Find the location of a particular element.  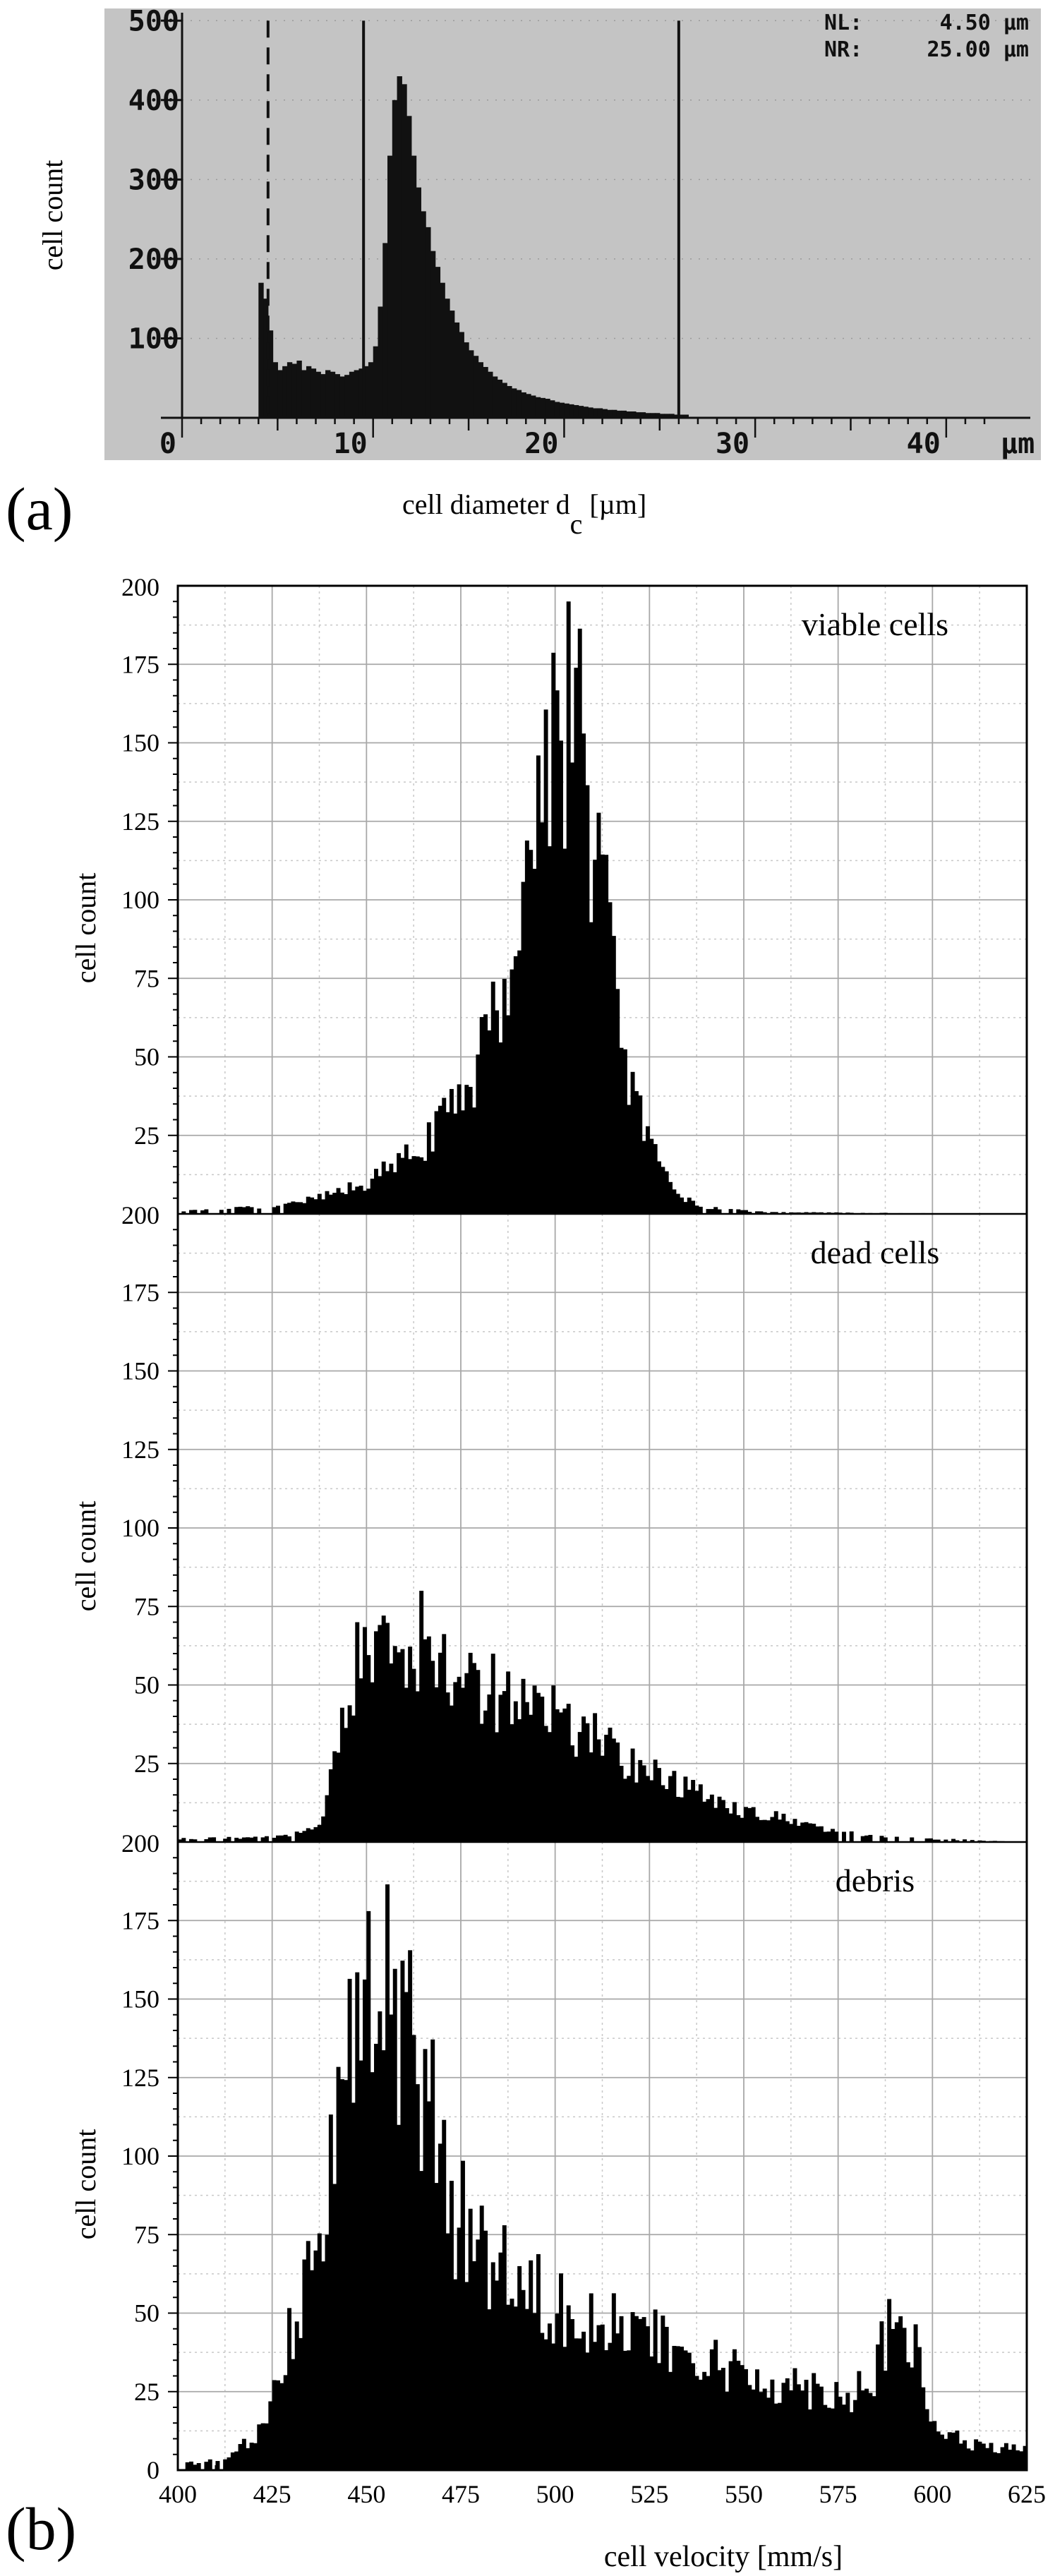

y-tick-label: 100 is located at coordinates (140, 1528).